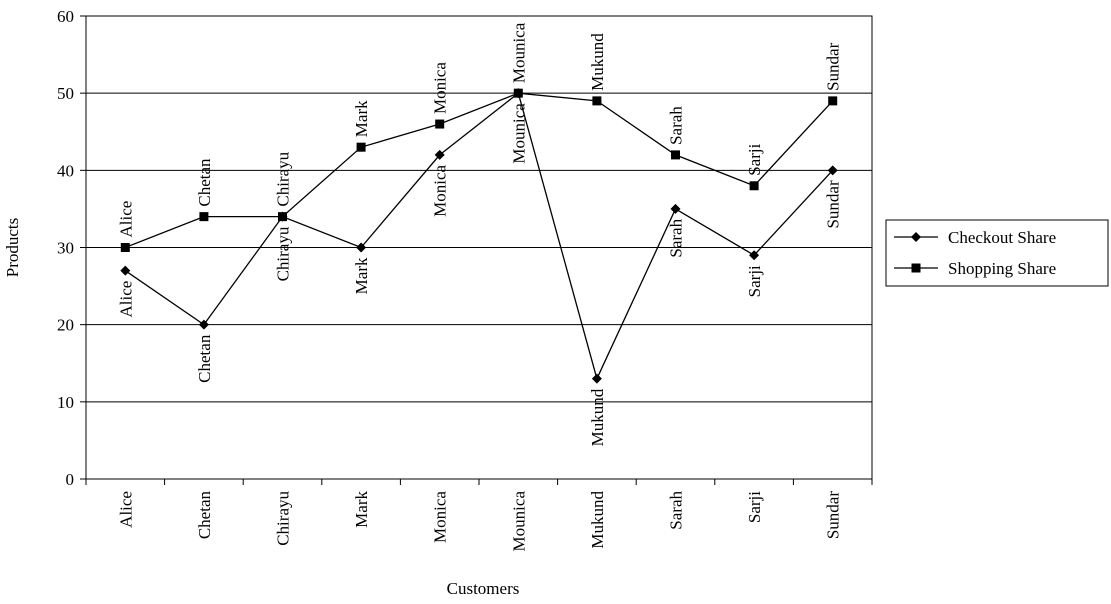  Describe the element at coordinates (283, 178) in the screenshot. I see `point-label-shopping: Chirayu` at that location.